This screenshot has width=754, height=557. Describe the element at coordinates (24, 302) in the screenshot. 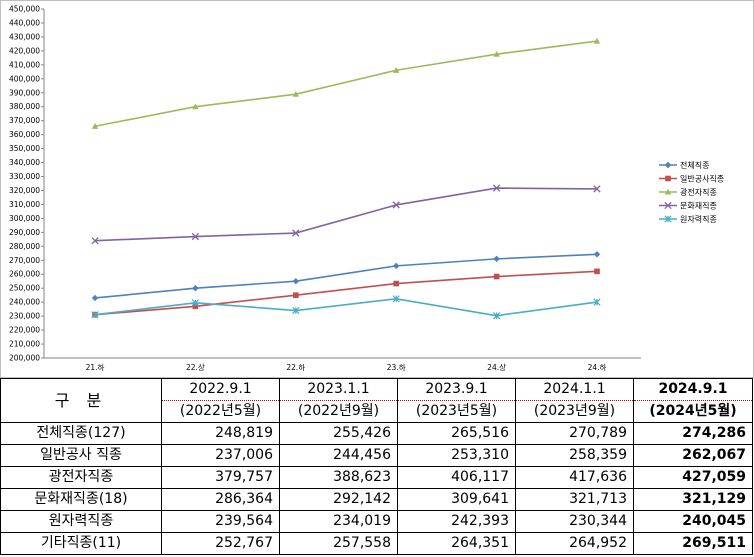

I see `y-tick-label: 240,000` at that location.